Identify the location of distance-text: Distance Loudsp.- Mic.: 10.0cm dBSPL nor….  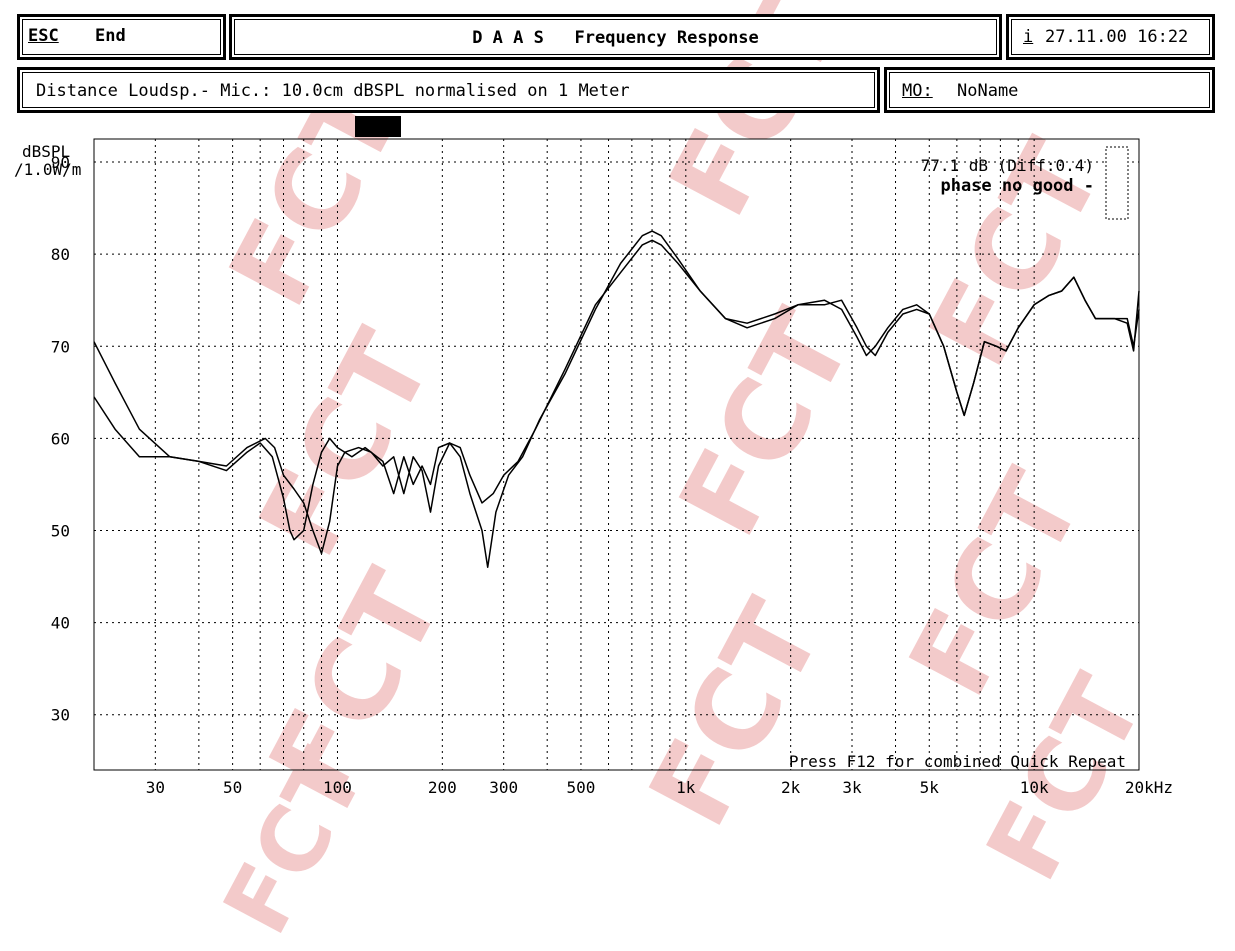
(333, 91).